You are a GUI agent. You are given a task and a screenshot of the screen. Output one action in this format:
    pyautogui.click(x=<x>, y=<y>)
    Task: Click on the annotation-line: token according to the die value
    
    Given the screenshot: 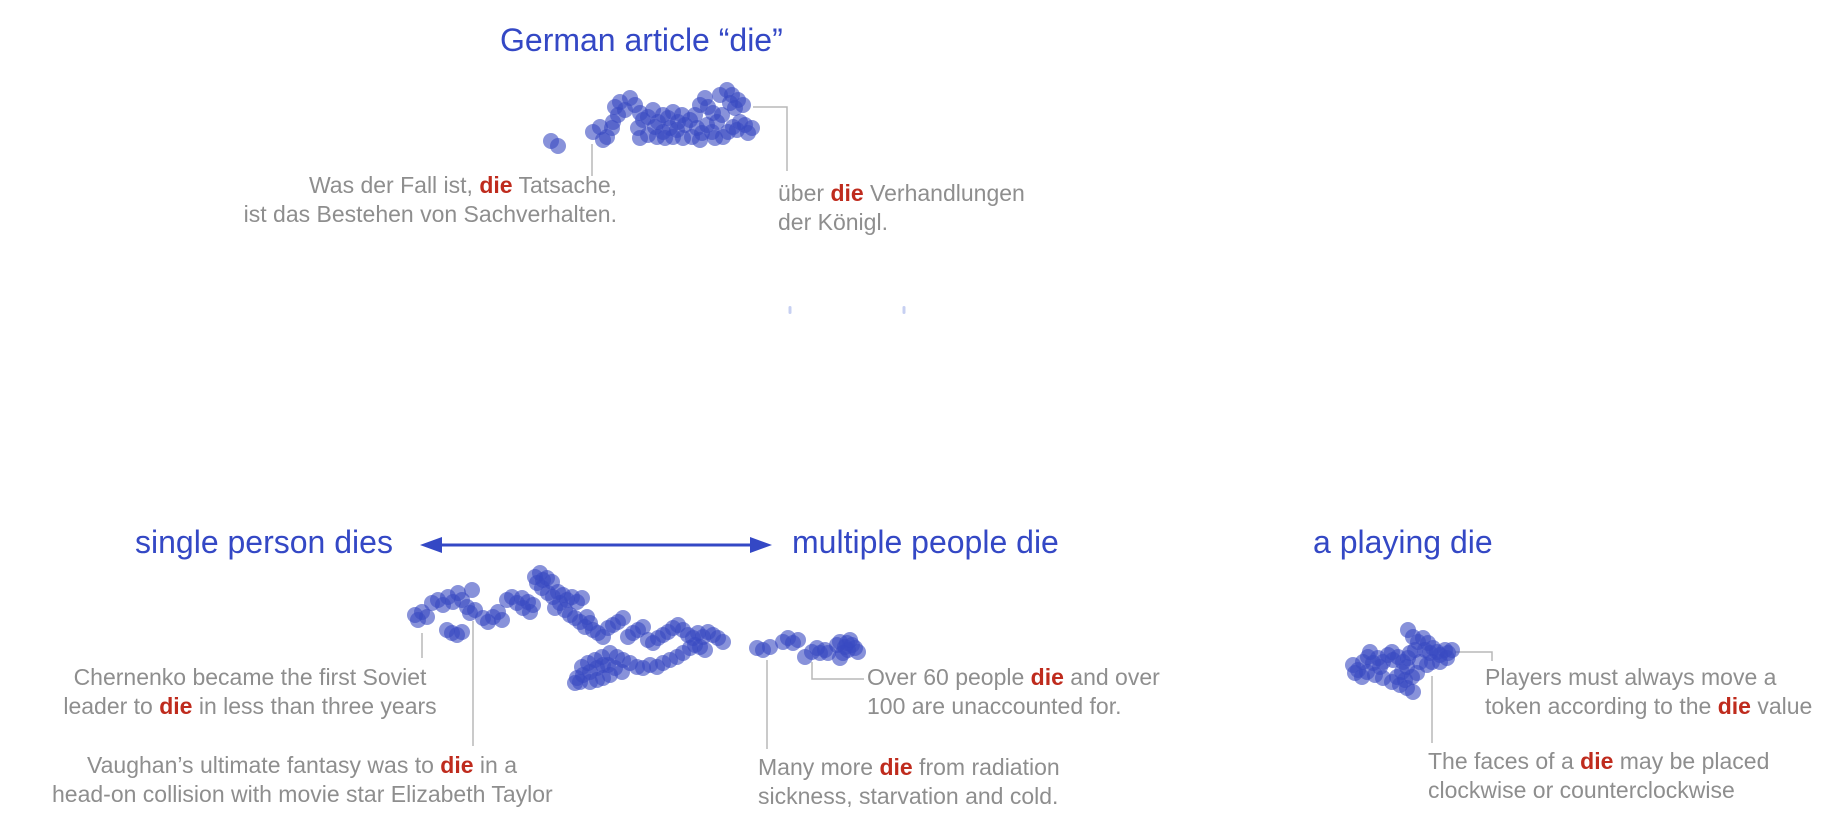 What is the action you would take?
    pyautogui.click(x=1648, y=706)
    